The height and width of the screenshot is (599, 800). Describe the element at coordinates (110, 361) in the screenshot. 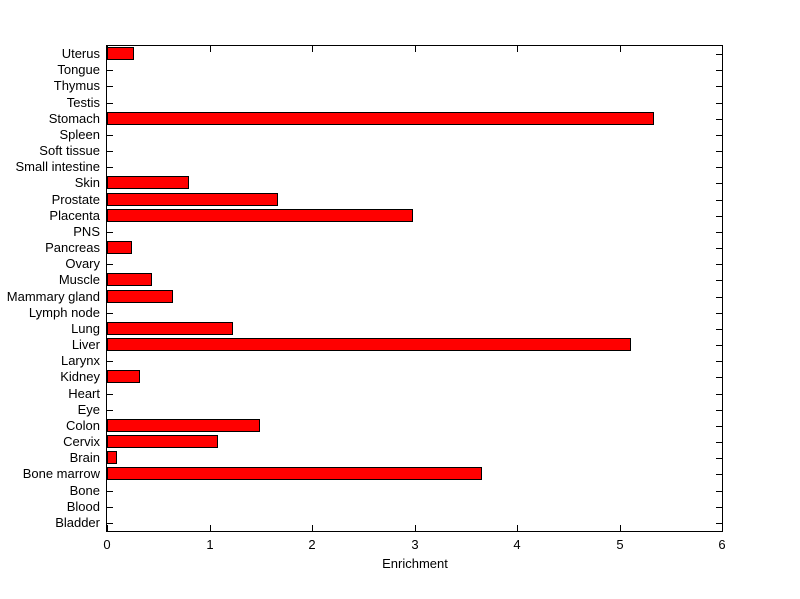

I see `y-tick-larynx` at that location.